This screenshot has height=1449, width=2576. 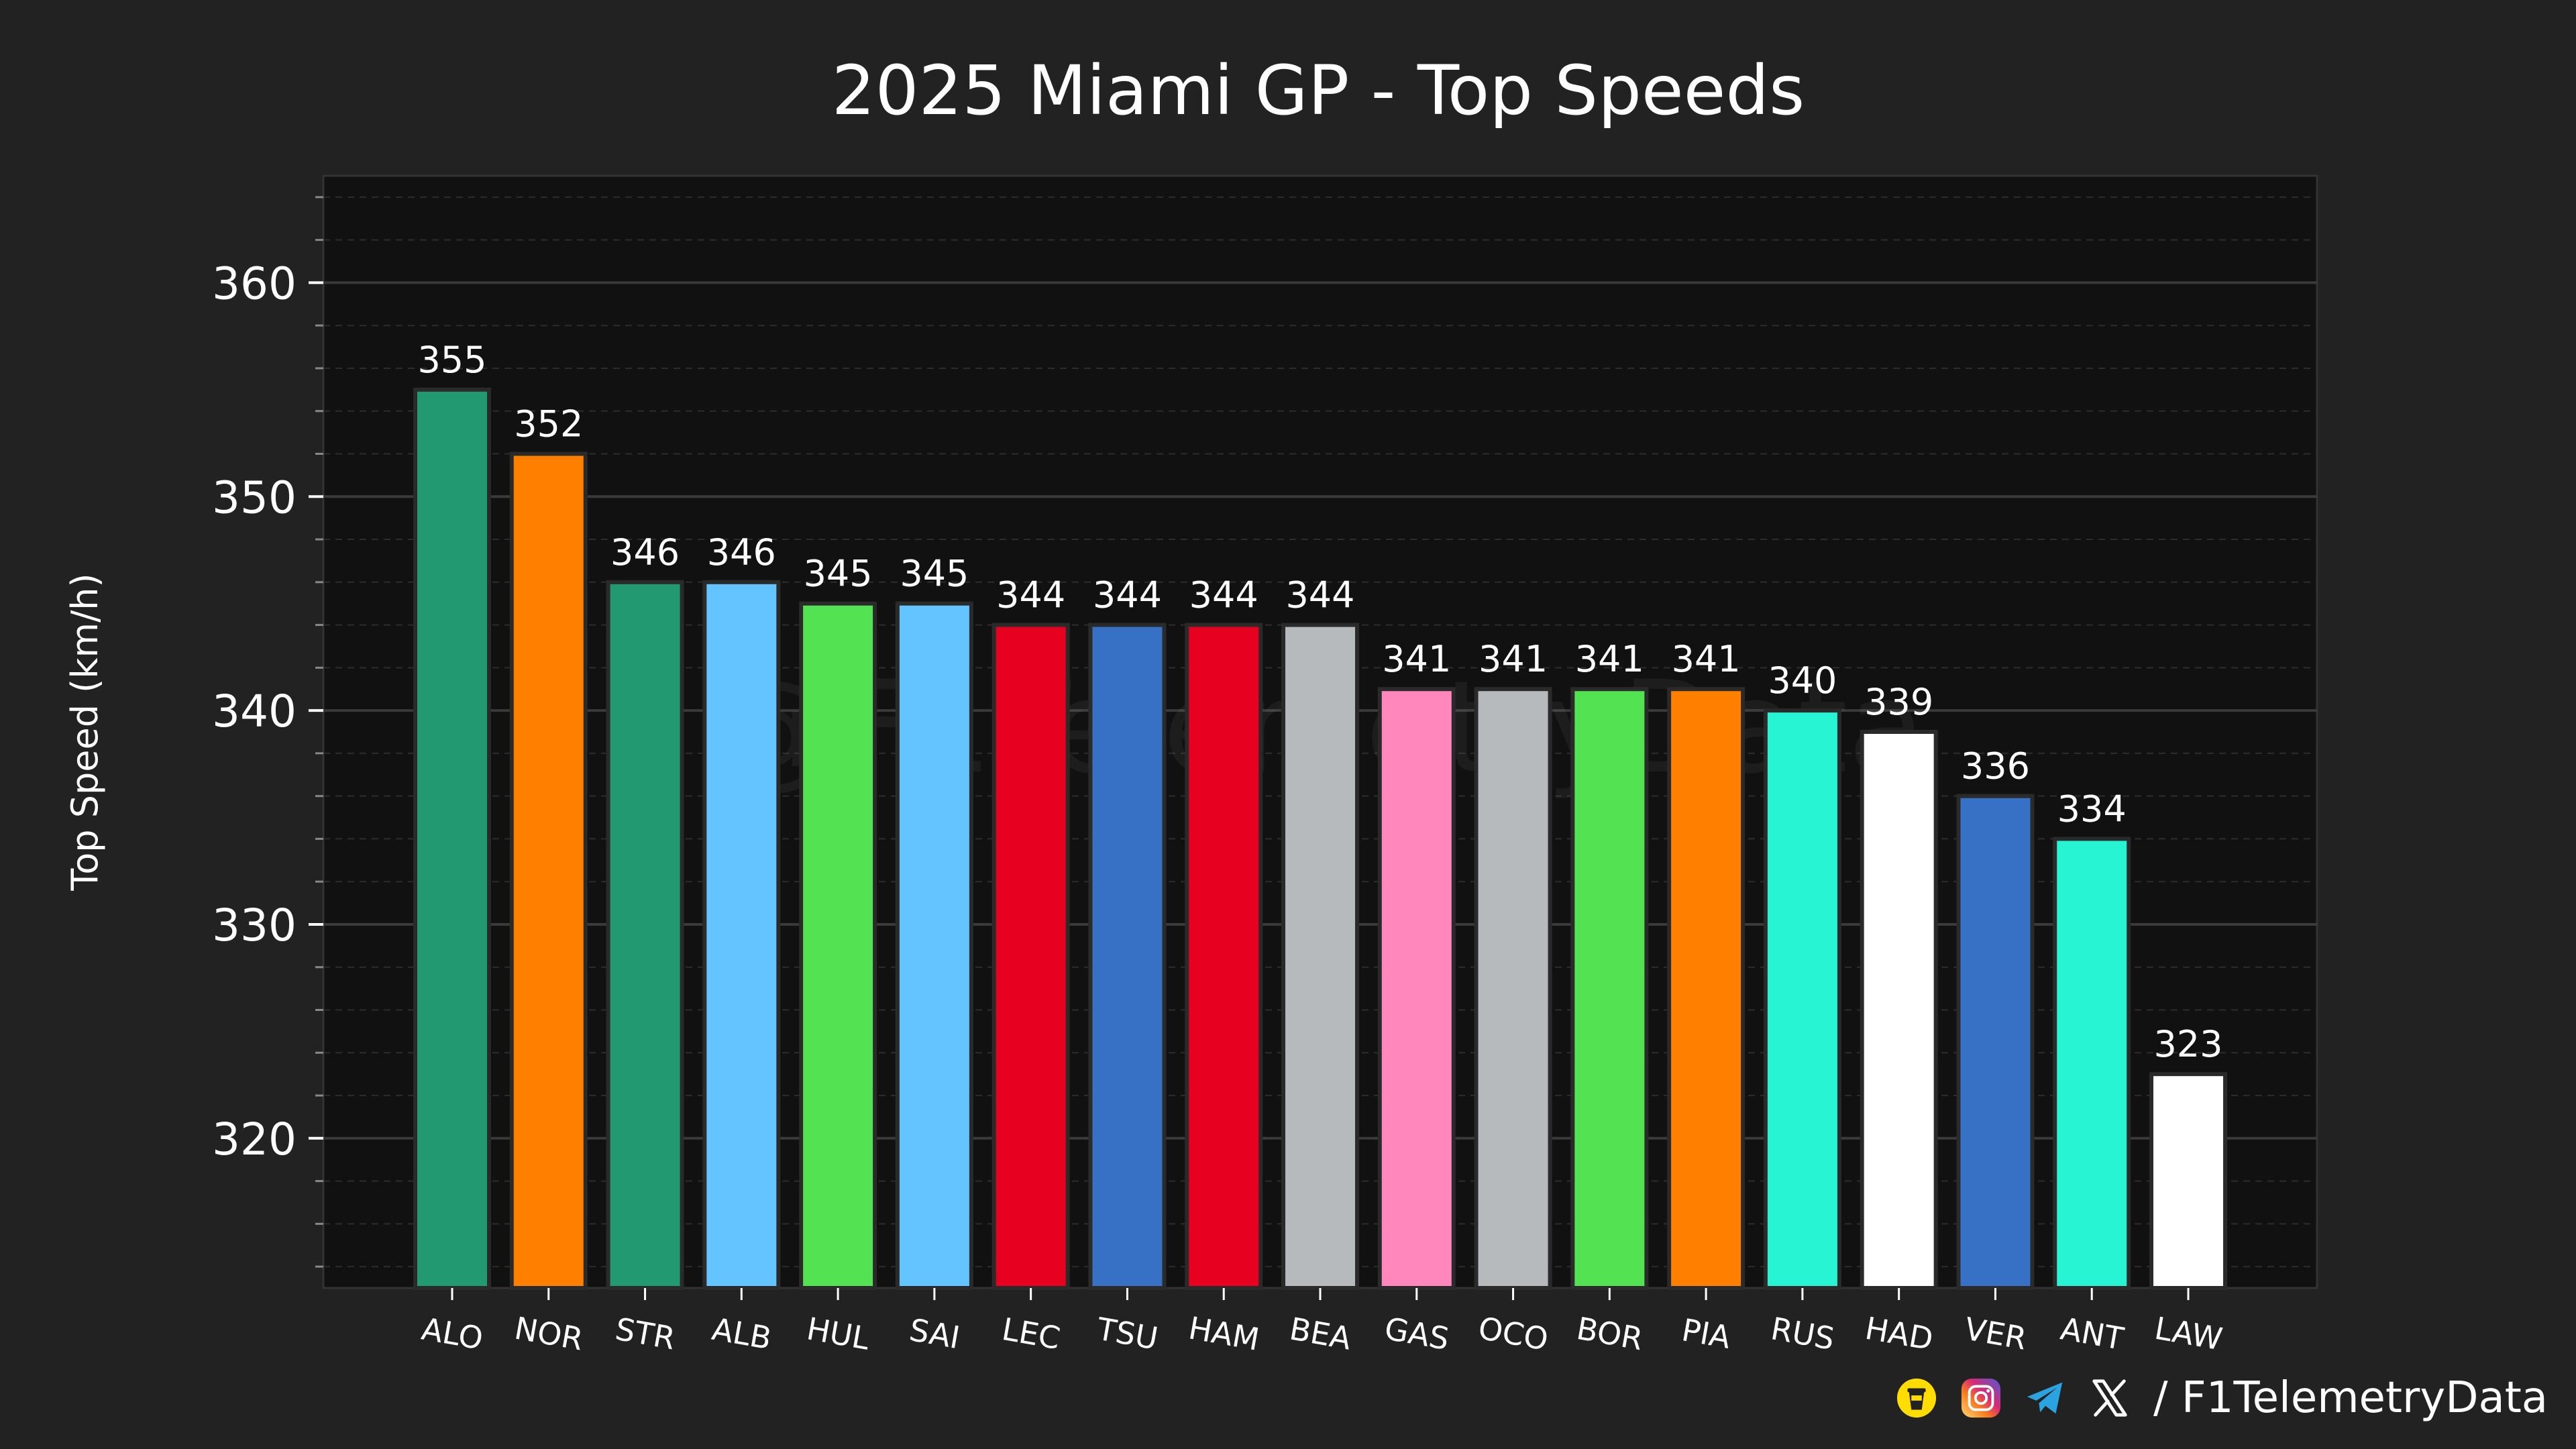 I want to click on x-tick-label: BOR, so click(x=1610, y=1333).